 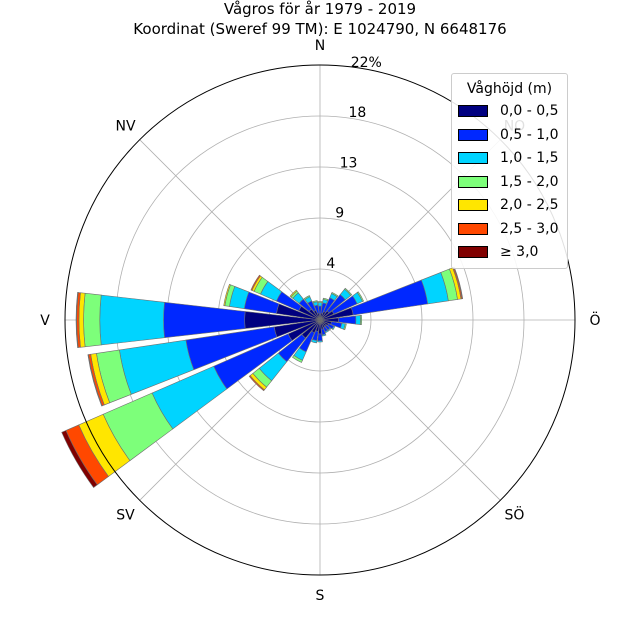 I want to click on legend-label: 2,0 - 2,5, so click(x=529, y=205).